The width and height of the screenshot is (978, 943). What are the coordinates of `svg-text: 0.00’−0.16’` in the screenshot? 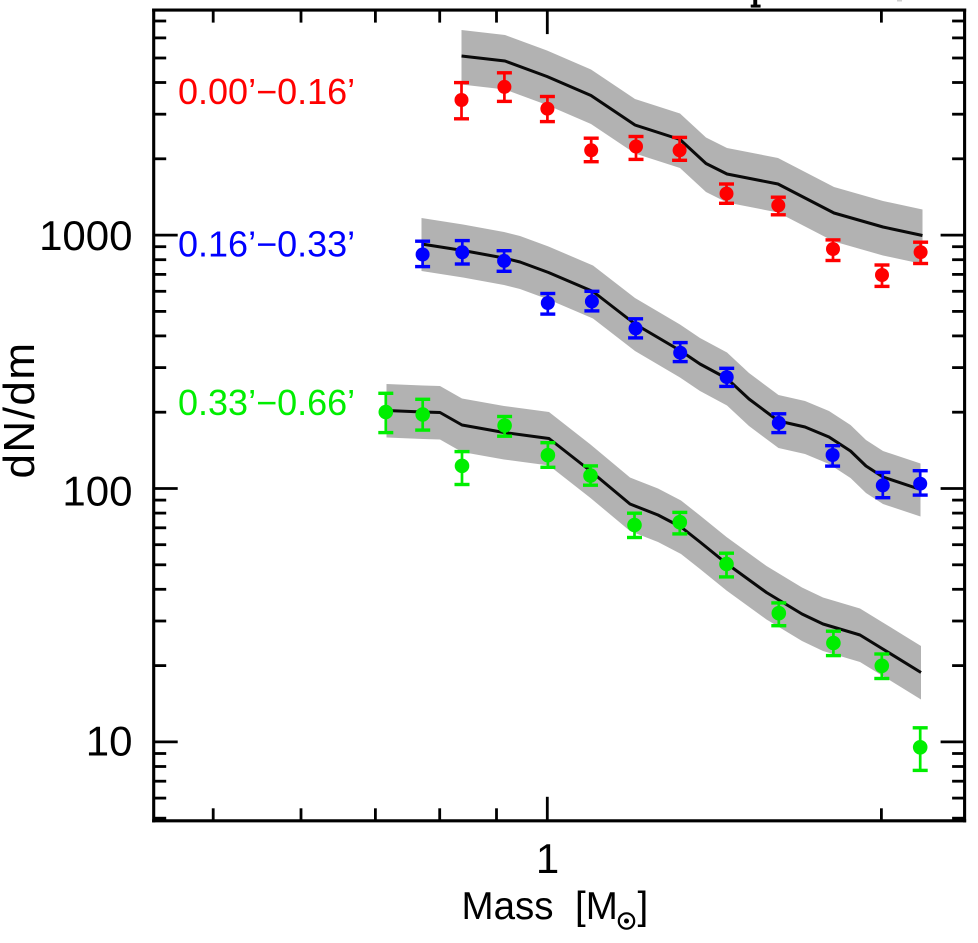 It's located at (266, 91).